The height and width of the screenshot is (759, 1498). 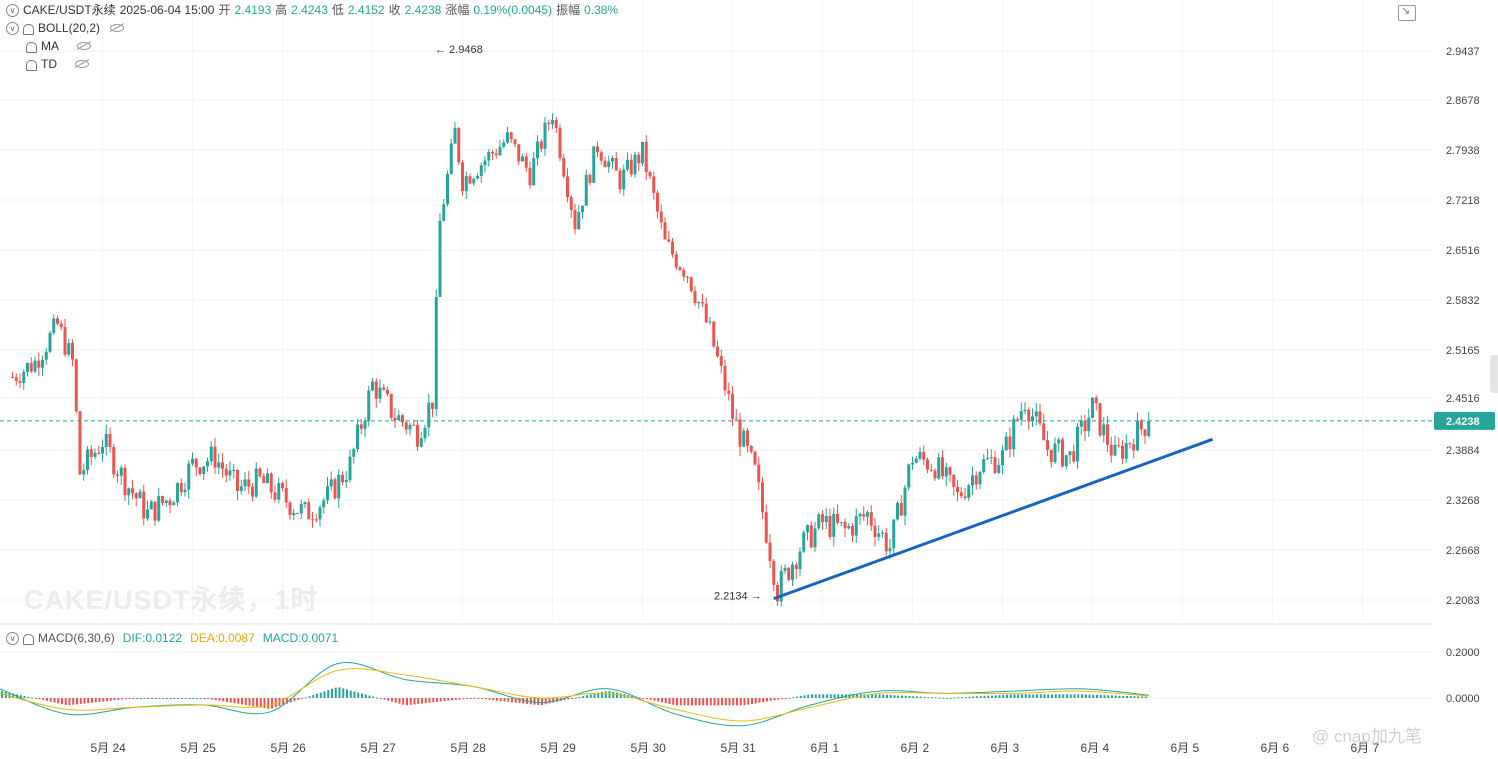 I want to click on chart-watermark: CAKE/USDT永续，1时, so click(x=171, y=600).